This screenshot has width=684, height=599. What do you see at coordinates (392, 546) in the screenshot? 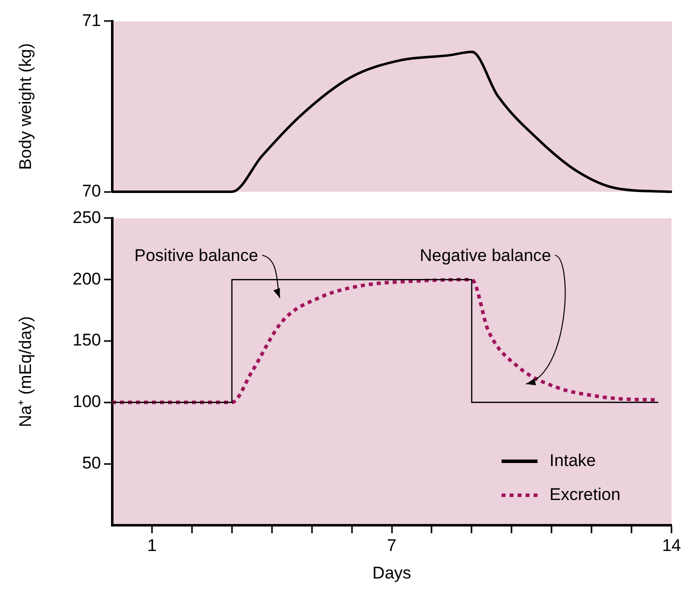
I see `x-tick-label: 7` at bounding box center [392, 546].